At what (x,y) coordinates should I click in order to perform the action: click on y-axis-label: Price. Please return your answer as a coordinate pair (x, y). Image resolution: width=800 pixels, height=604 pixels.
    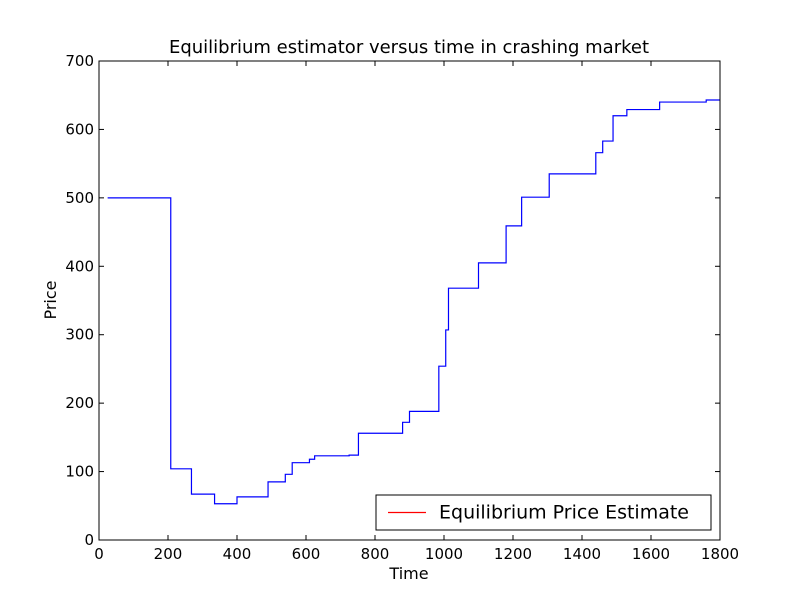
    Looking at the image, I should click on (50, 299).